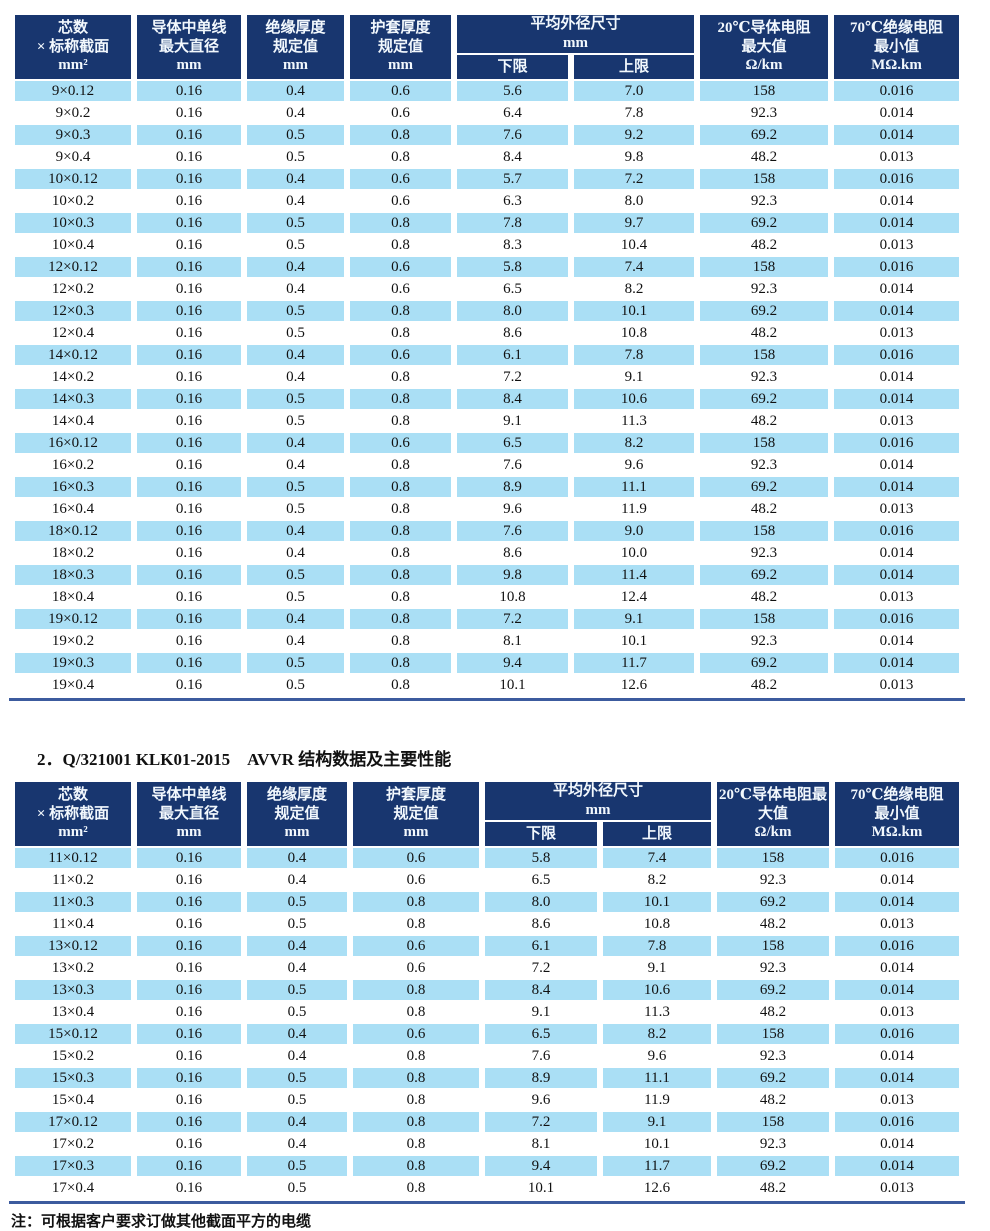 This screenshot has height=1231, width=990. Describe the element at coordinates (764, 47) in the screenshot. I see `header-conductor-resistance-20c: 20℃导体电阻 最大值 Ω/km` at that location.